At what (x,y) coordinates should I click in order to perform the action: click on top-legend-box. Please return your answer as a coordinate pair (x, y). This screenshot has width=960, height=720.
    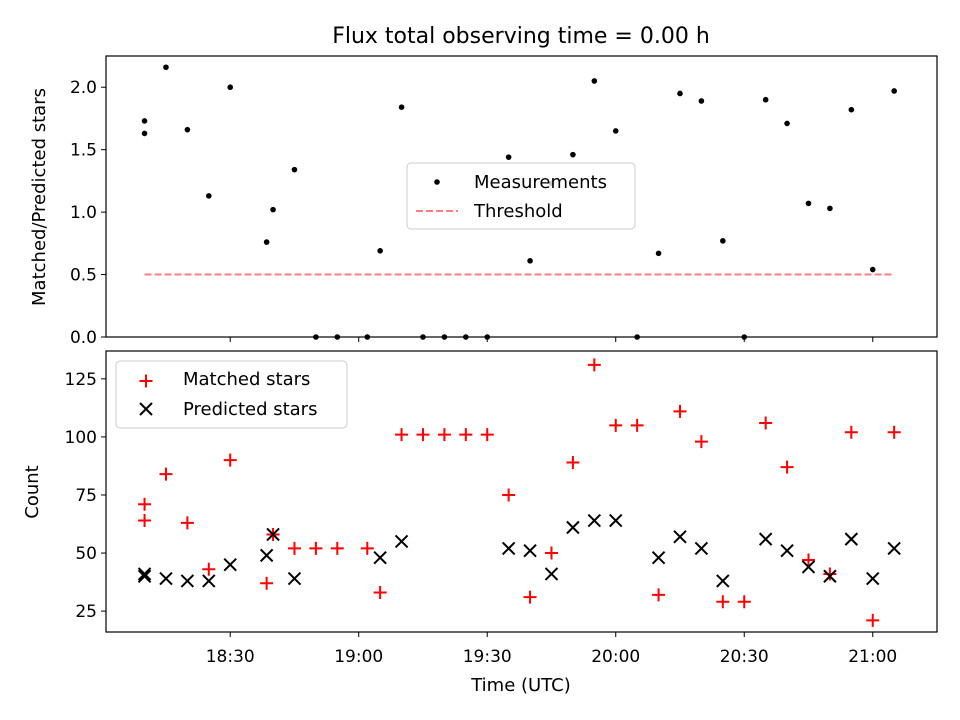
    Looking at the image, I should click on (521, 196).